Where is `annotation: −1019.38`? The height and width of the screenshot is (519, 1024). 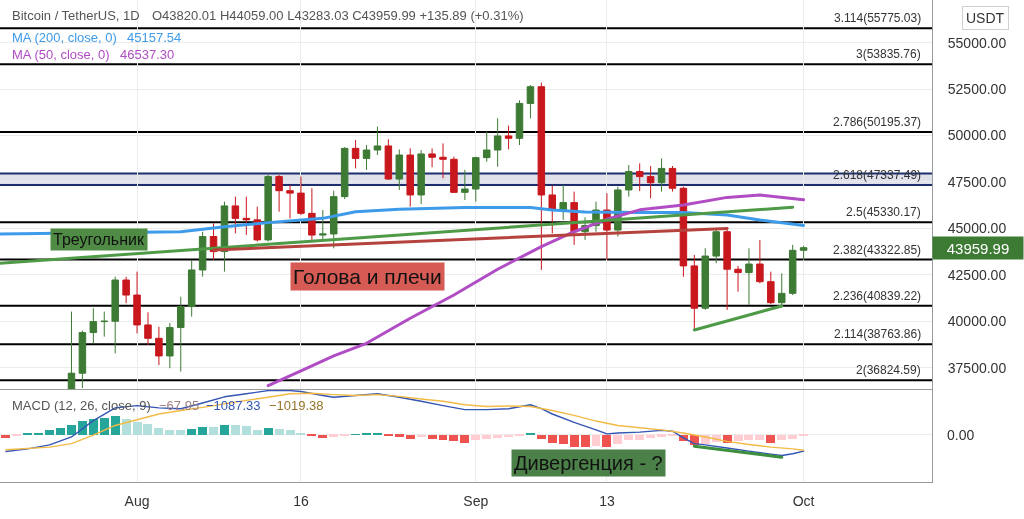 annotation: −1019.38 is located at coordinates (296, 405).